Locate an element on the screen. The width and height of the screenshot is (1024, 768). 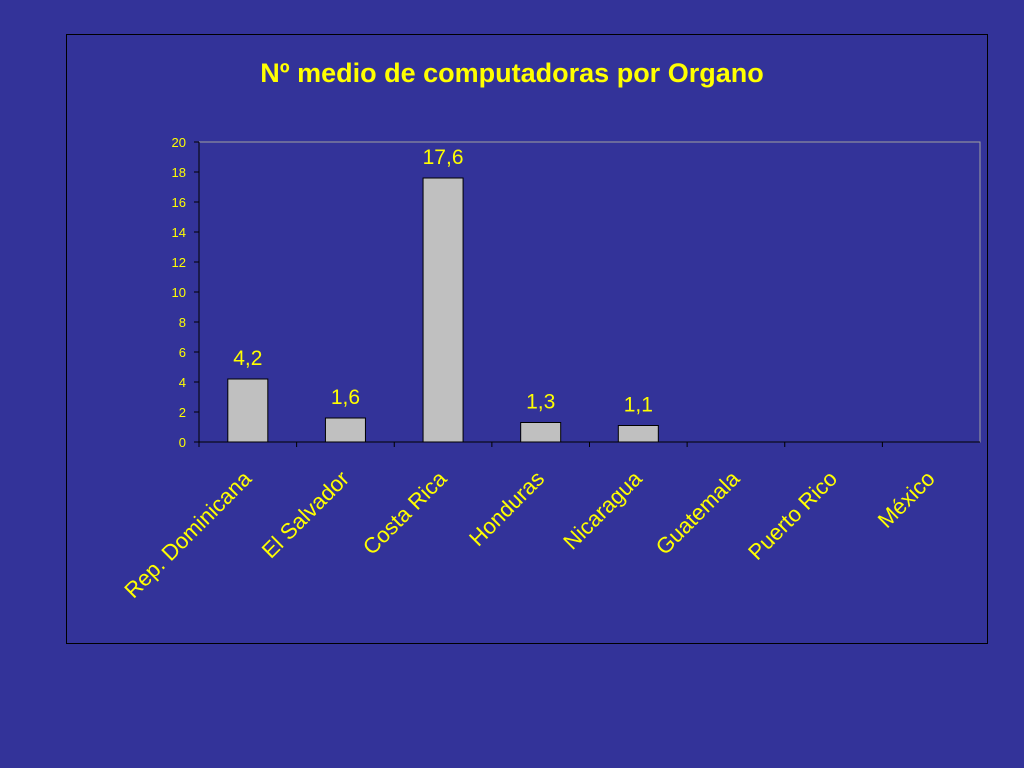
data-label: 1,1 is located at coordinates (638, 405).